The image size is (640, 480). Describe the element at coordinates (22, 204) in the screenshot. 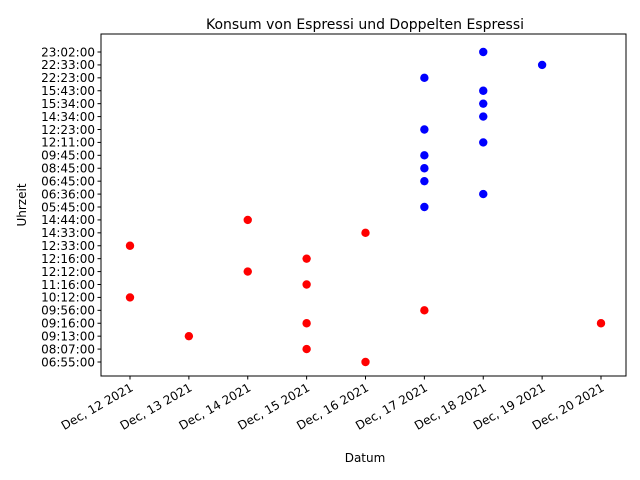

I see `y-axis-title: Uhrzeit` at that location.